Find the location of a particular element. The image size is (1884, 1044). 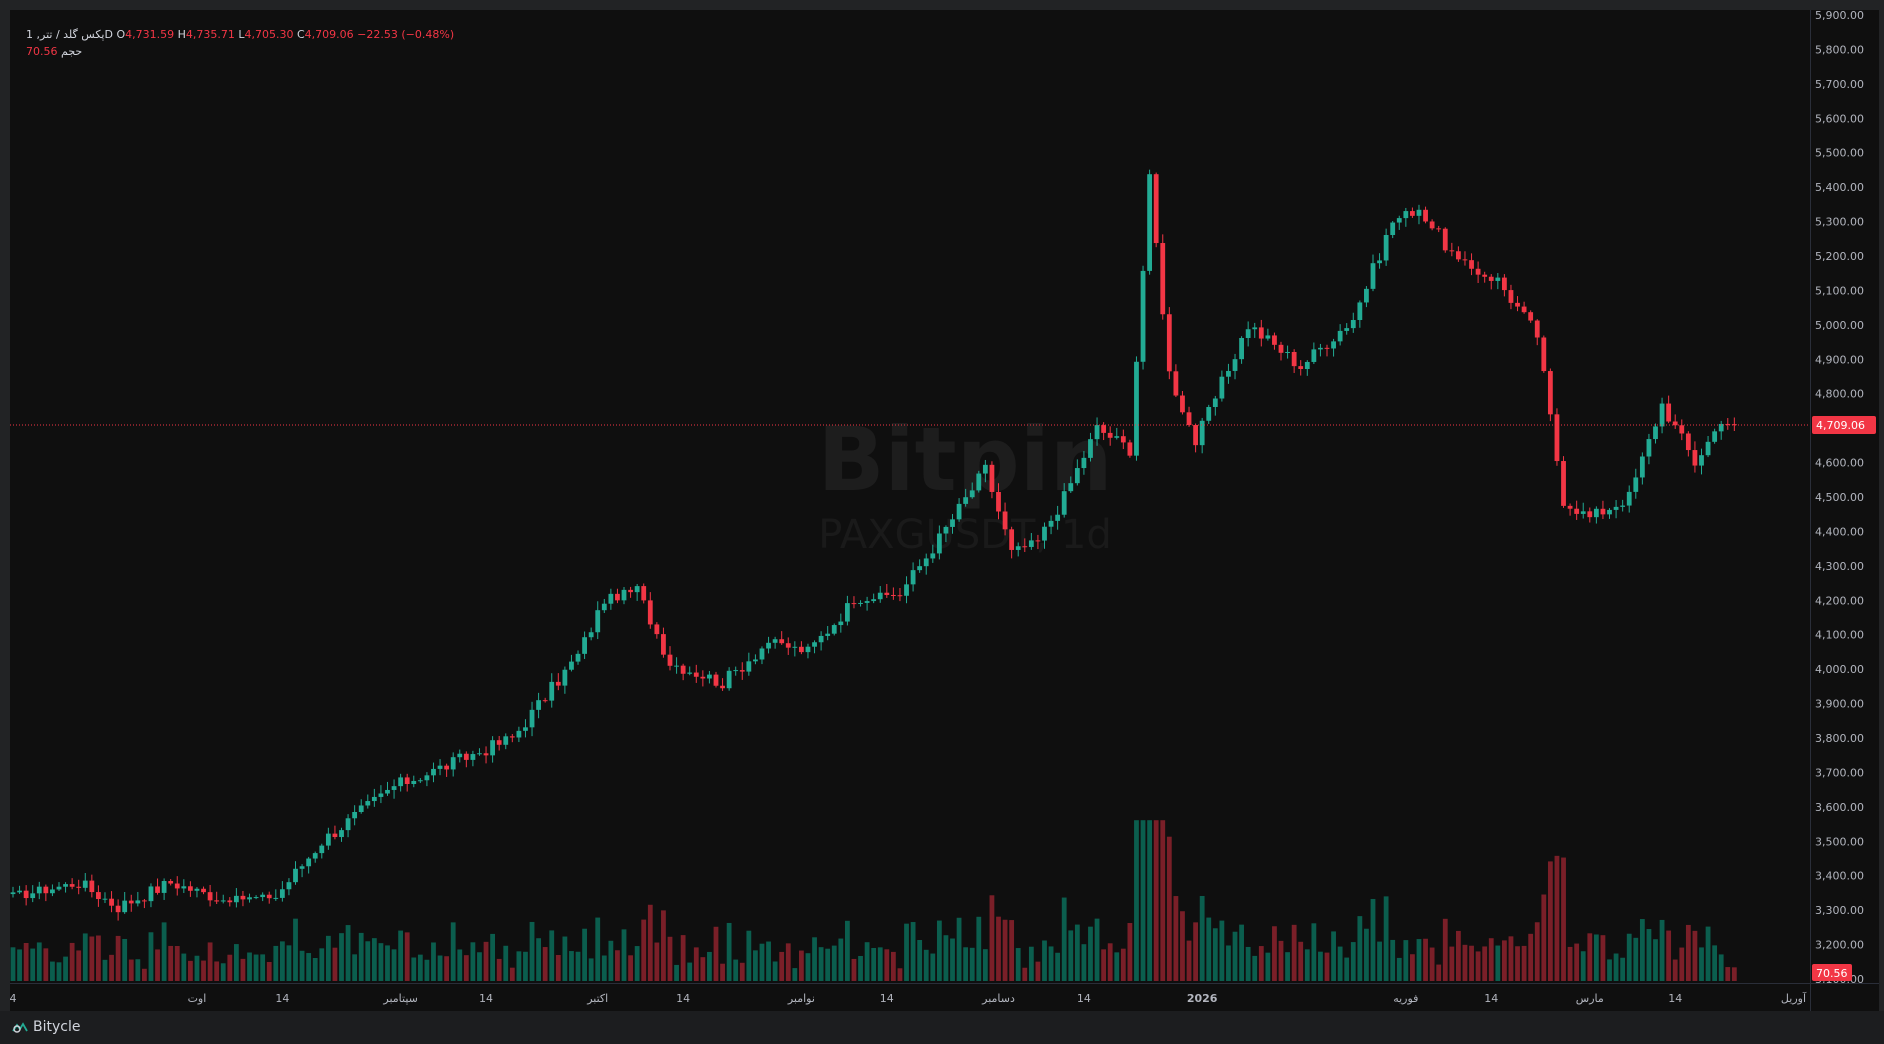

legend-high-label: H is located at coordinates (181, 34).